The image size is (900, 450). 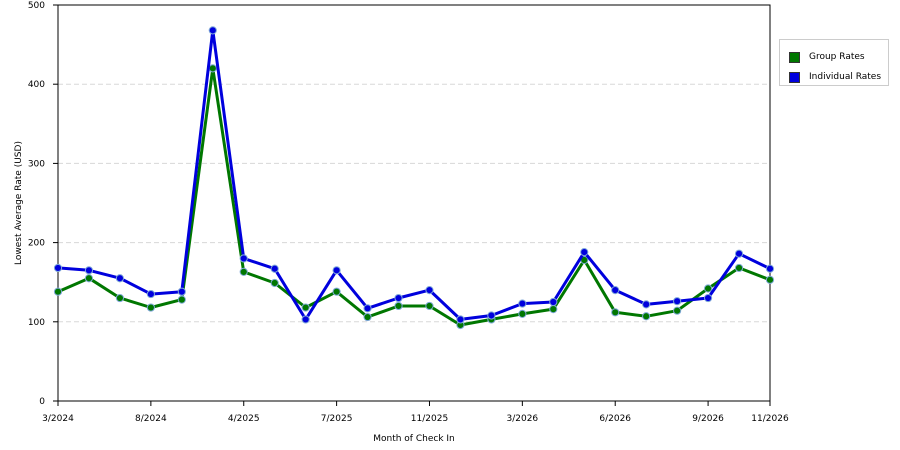 I want to click on x-axis-label: Month of Check In, so click(x=414, y=439).